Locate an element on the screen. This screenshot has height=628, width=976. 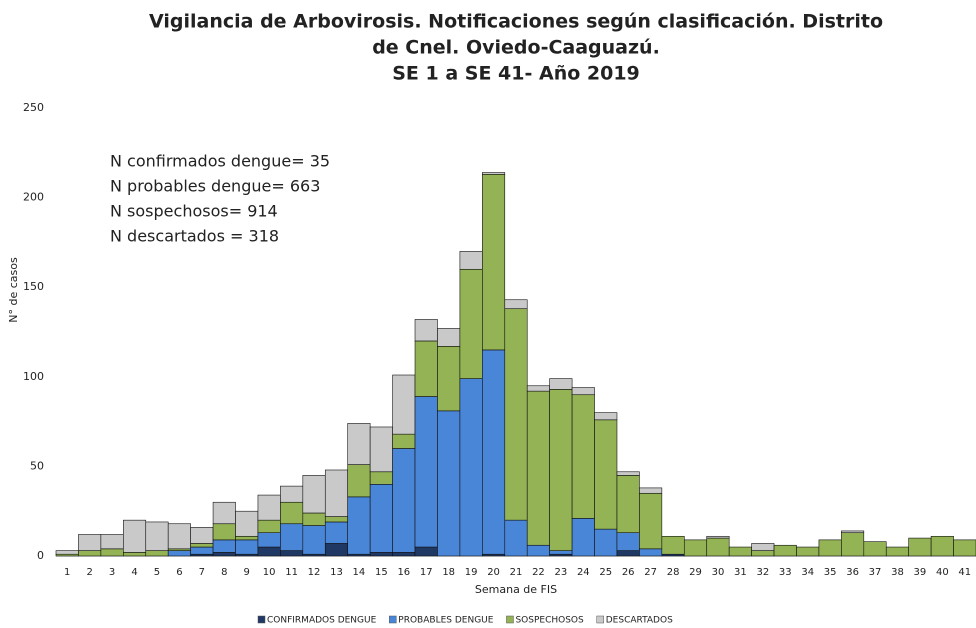
x-tick-label: 33 is located at coordinates (785, 572).